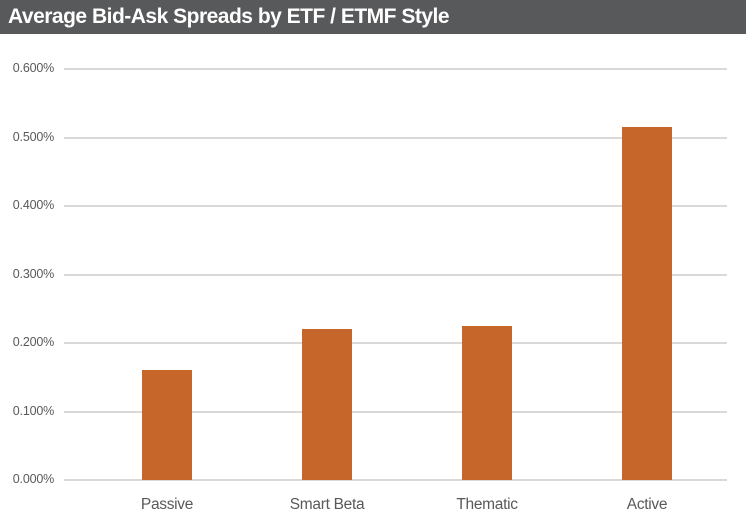 The width and height of the screenshot is (746, 523). Describe the element at coordinates (647, 303) in the screenshot. I see `bar-active` at that location.